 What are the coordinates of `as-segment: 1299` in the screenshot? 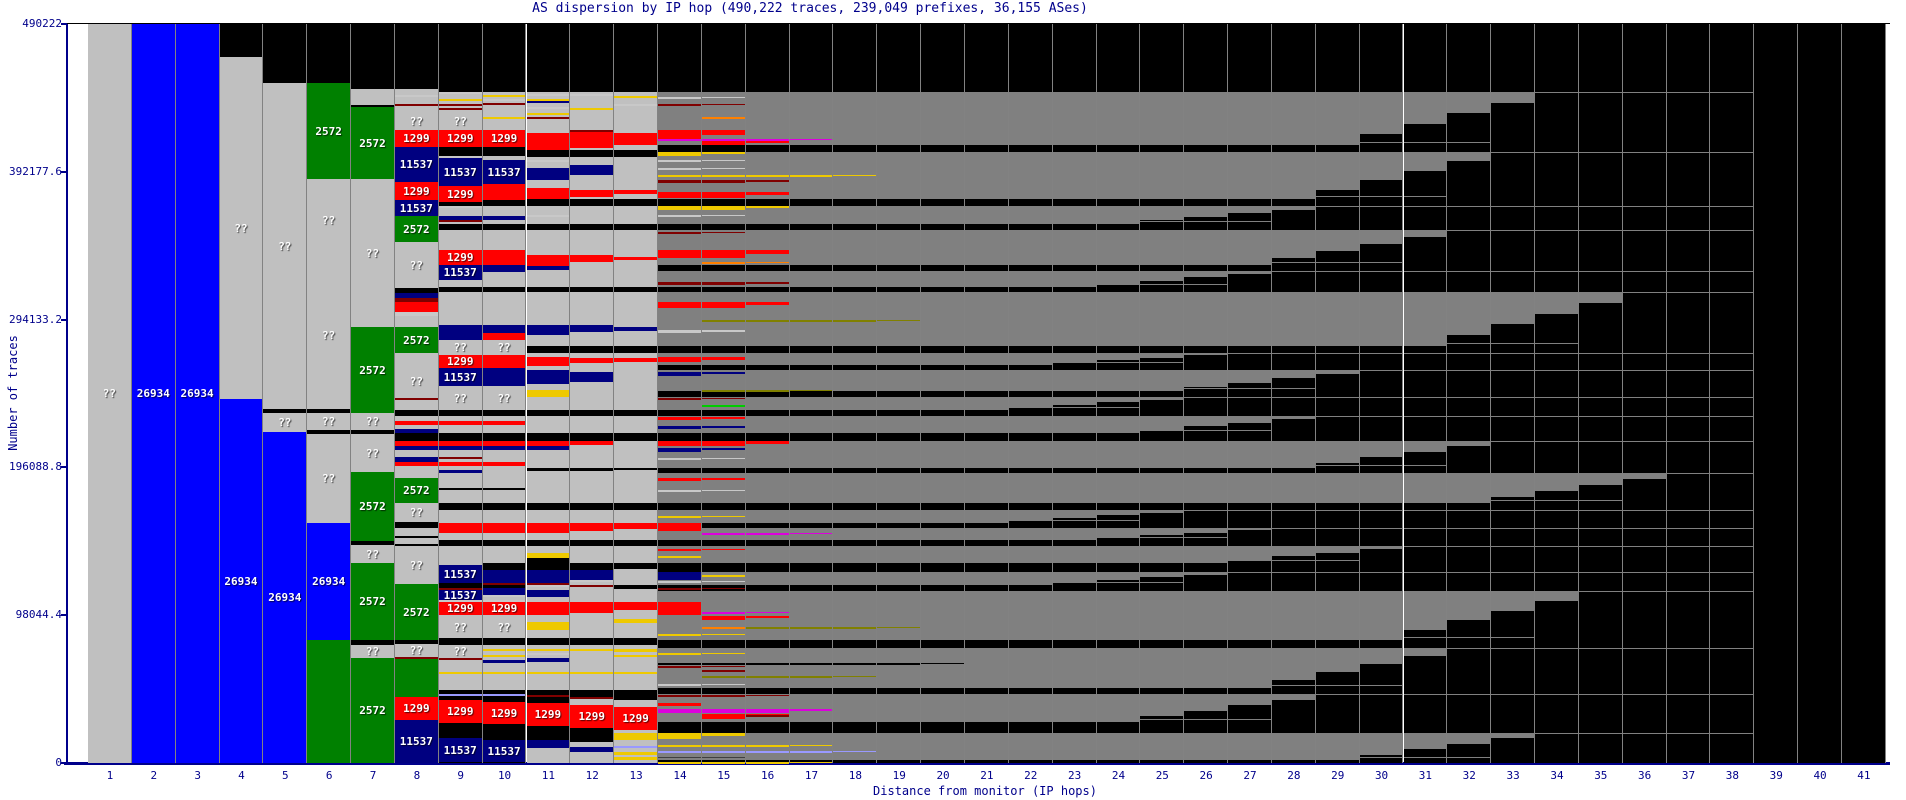 It's located at (460, 608).